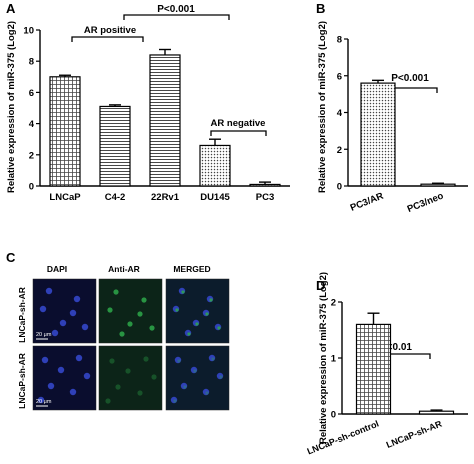 The width and height of the screenshot is (474, 464). What do you see at coordinates (57, 269) in the screenshot?
I see `column-header-dapi: DAPI` at bounding box center [57, 269].